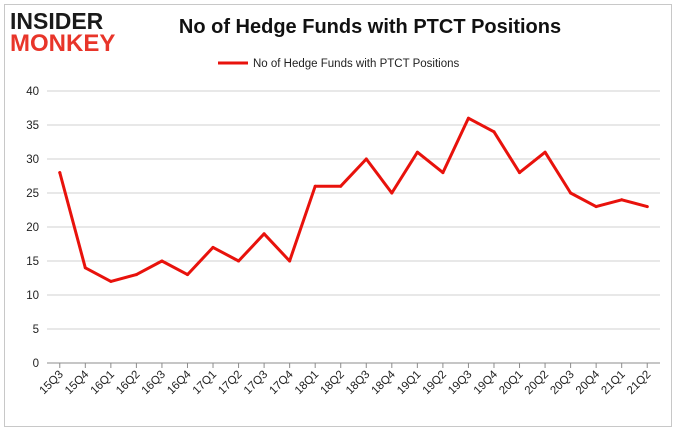  I want to click on x-tick-label: 19Q4, so click(486, 382).